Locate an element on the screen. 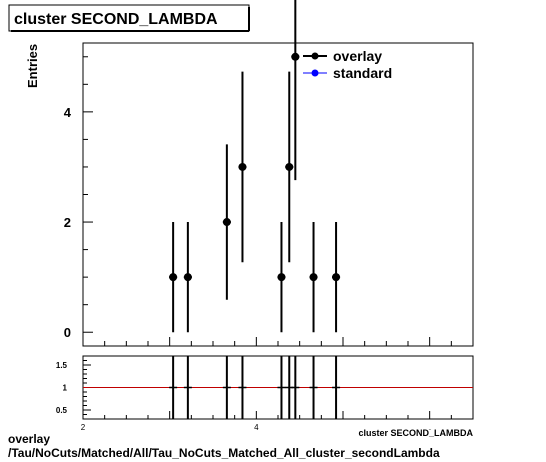 The image size is (546, 462). legend: overlay standard is located at coordinates (347, 64).